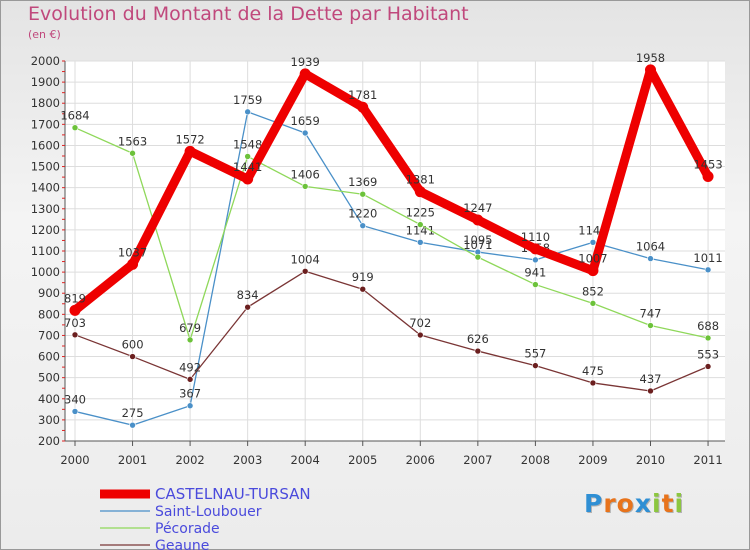 Image resolution: width=750 pixels, height=550 pixels. Describe the element at coordinates (535, 354) in the screenshot. I see `data-label: 557` at that location.